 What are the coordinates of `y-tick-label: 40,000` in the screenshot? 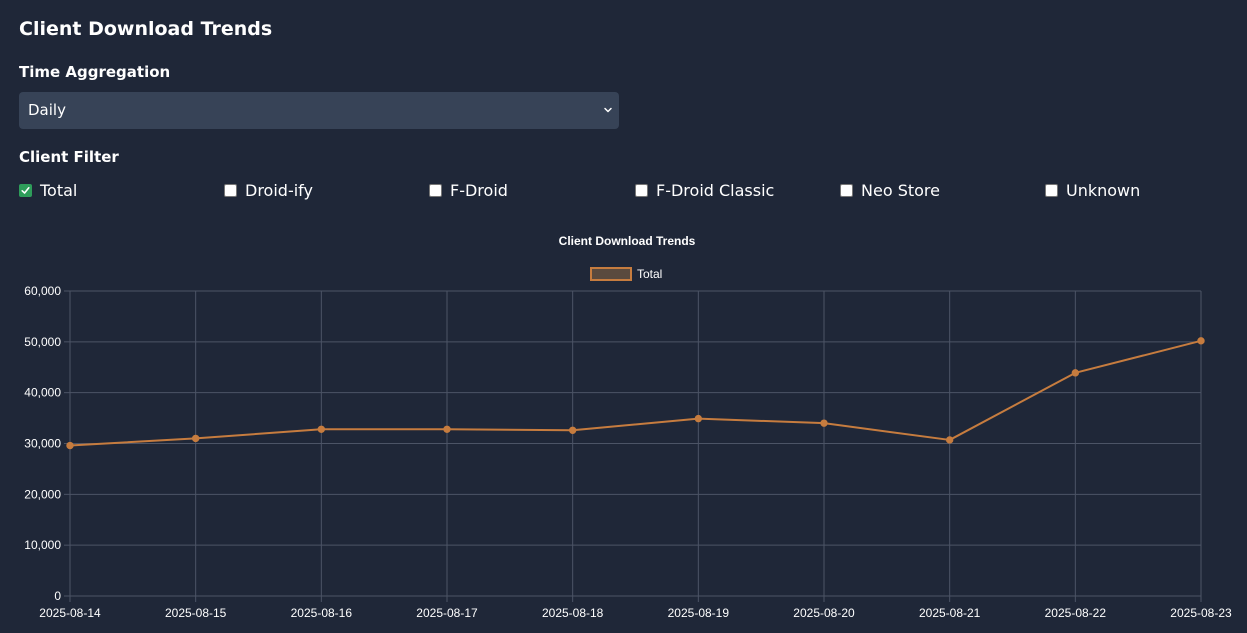 It's located at (42, 393).